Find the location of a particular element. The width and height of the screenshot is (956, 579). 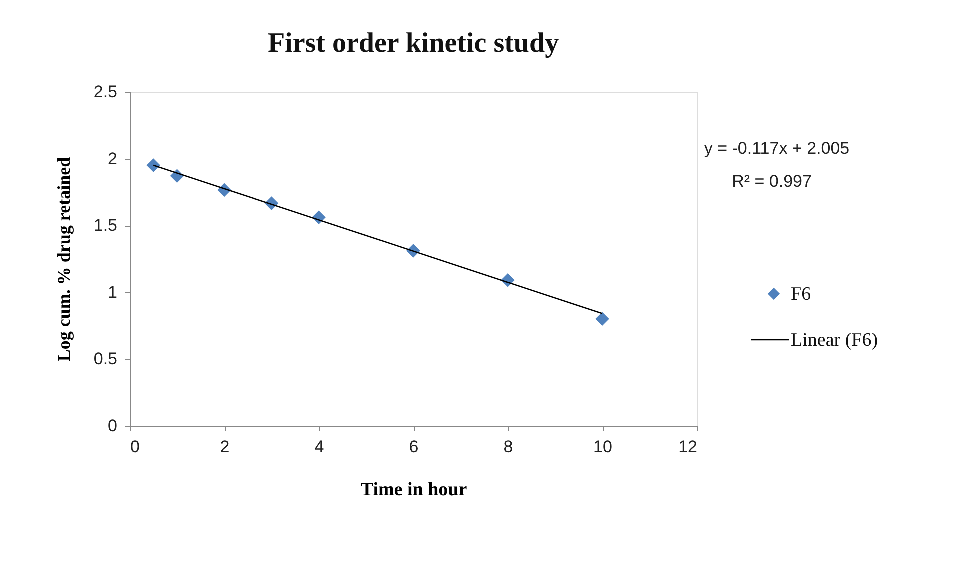

x-tick-label: 12 is located at coordinates (688, 447).